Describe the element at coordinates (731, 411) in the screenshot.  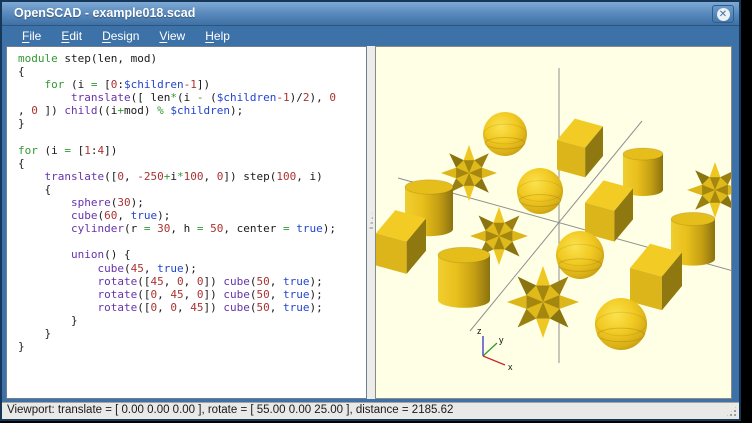
I see `resize-grip` at that location.